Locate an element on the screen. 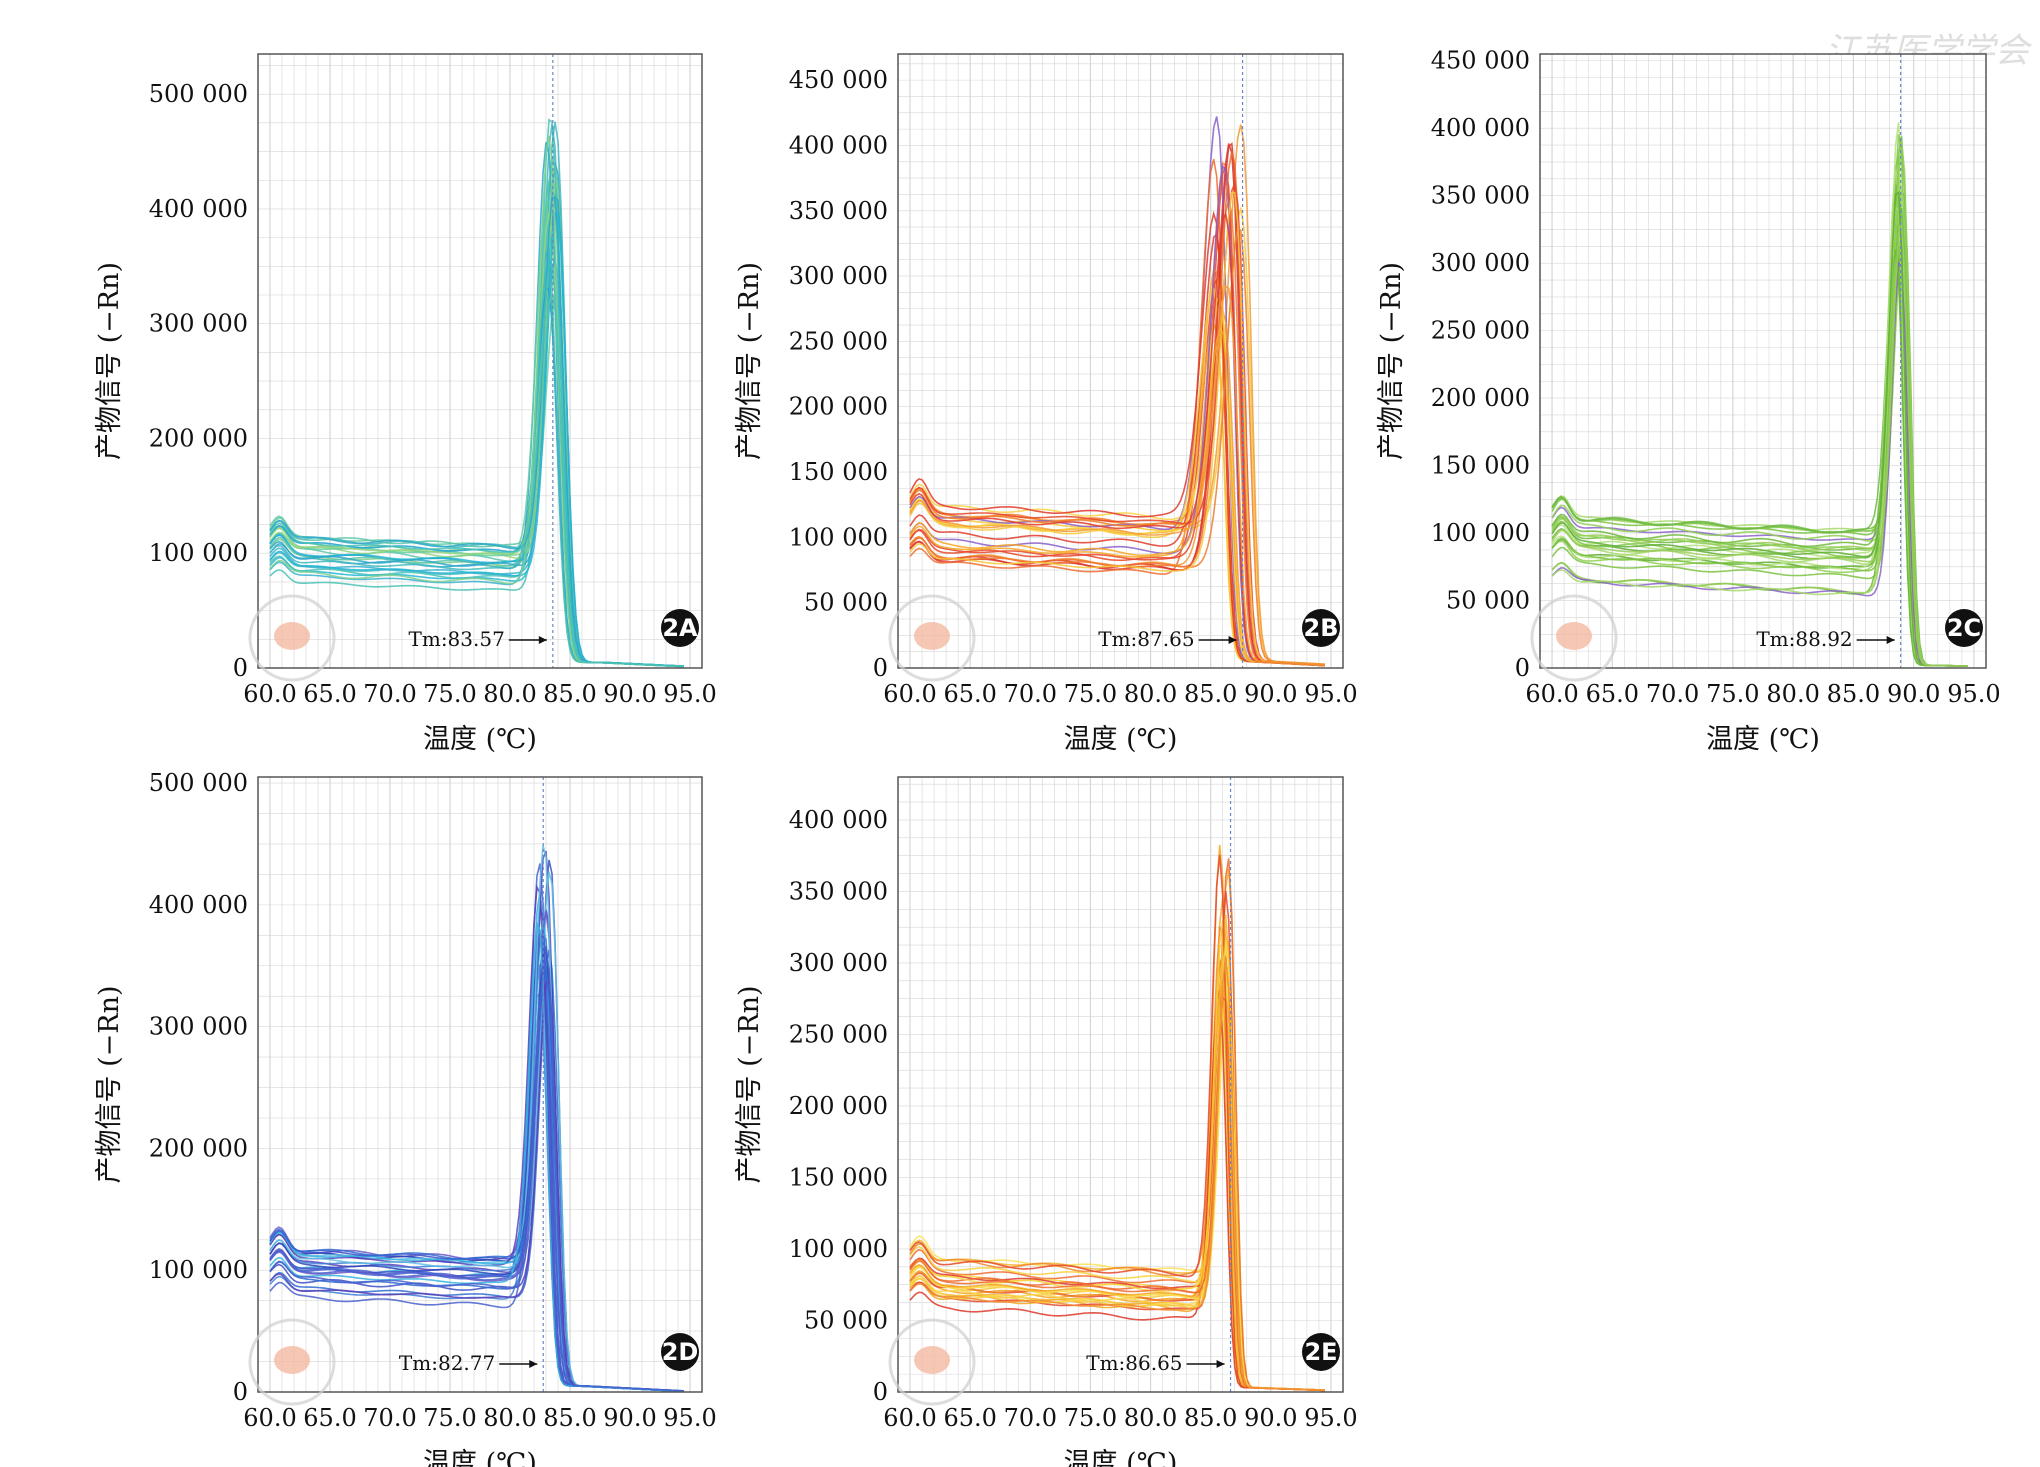  seal-mark is located at coordinates (292, 1362).